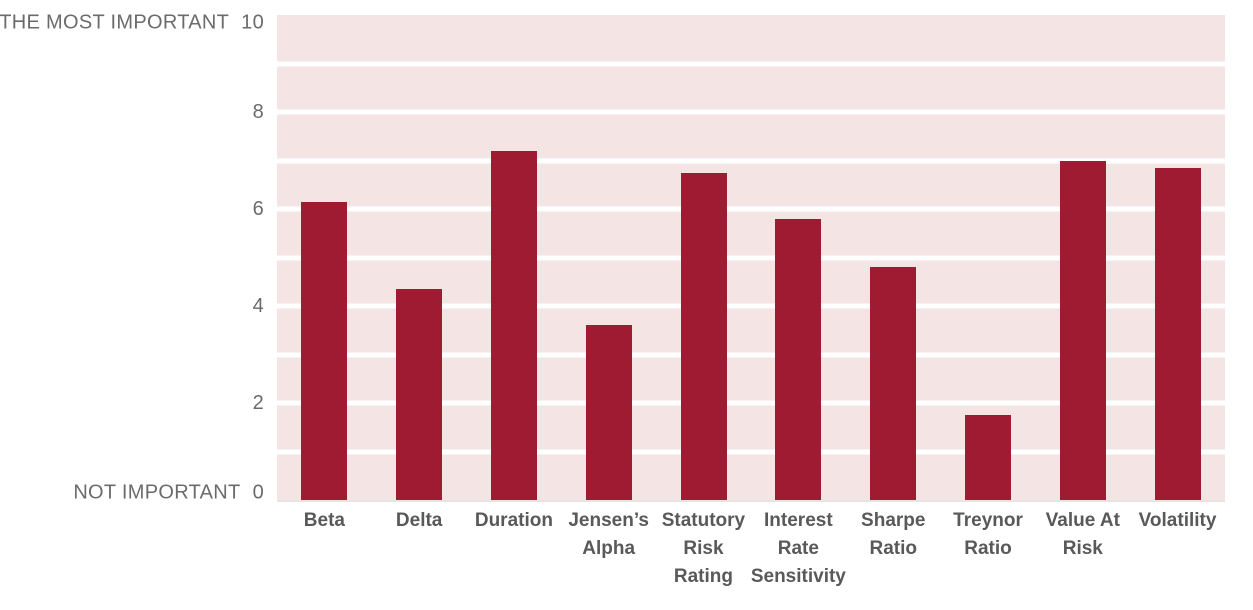 This screenshot has width=1253, height=610. I want to click on bar-slot-sharpe-ratio, so click(893, 257).